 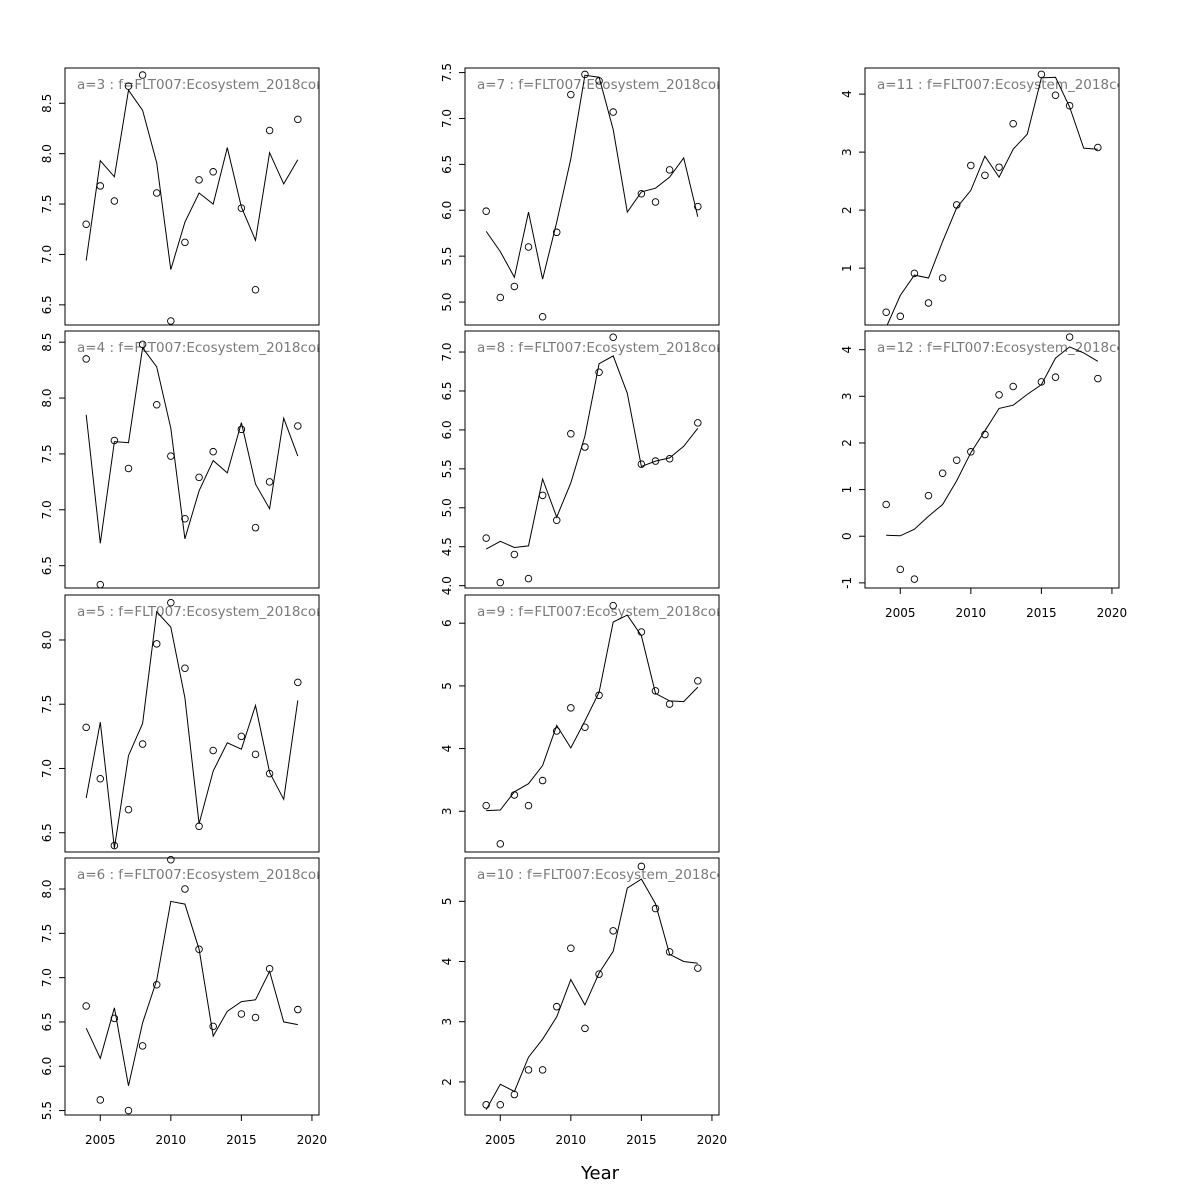 I want to click on panel-7: 3 4 5 6 a=9 : f=FLT007:Ecosystem_2018cor, so click(x=581, y=723).